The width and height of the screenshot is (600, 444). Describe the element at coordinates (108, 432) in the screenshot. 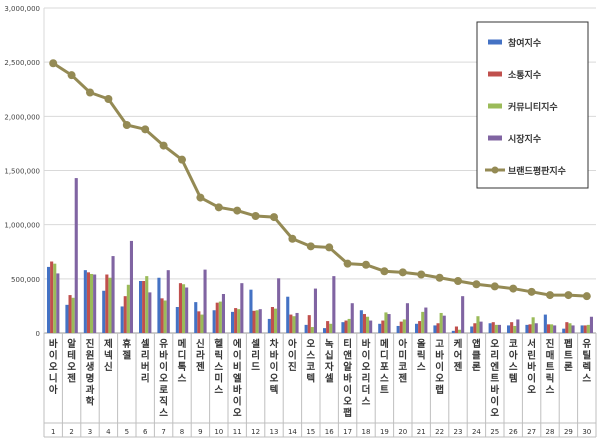

I see `rank-label: 4` at that location.